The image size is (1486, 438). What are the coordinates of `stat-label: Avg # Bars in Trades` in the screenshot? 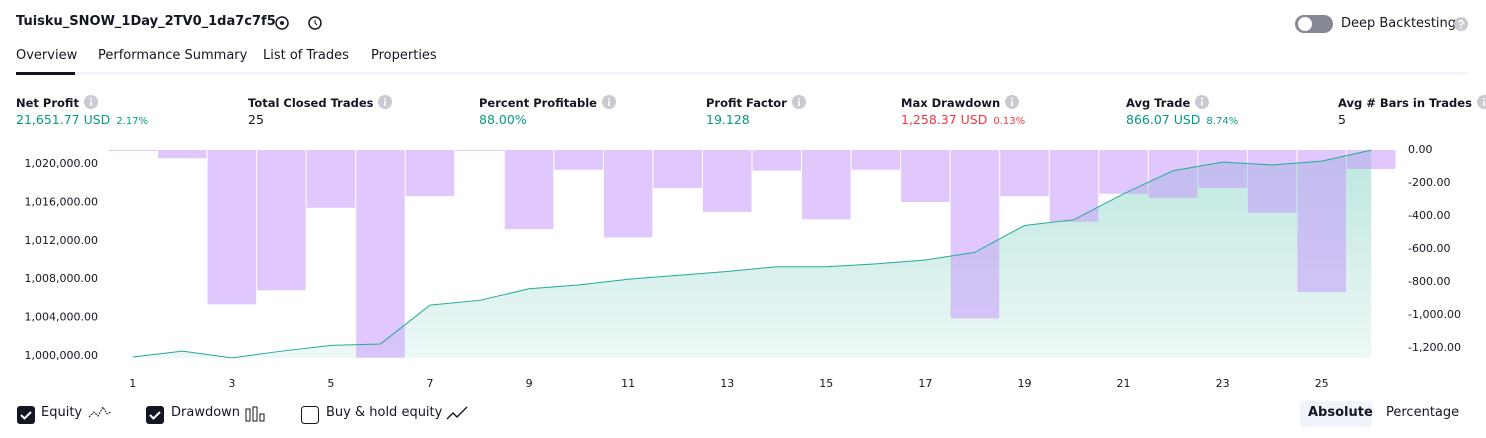 It's located at (1412, 102).